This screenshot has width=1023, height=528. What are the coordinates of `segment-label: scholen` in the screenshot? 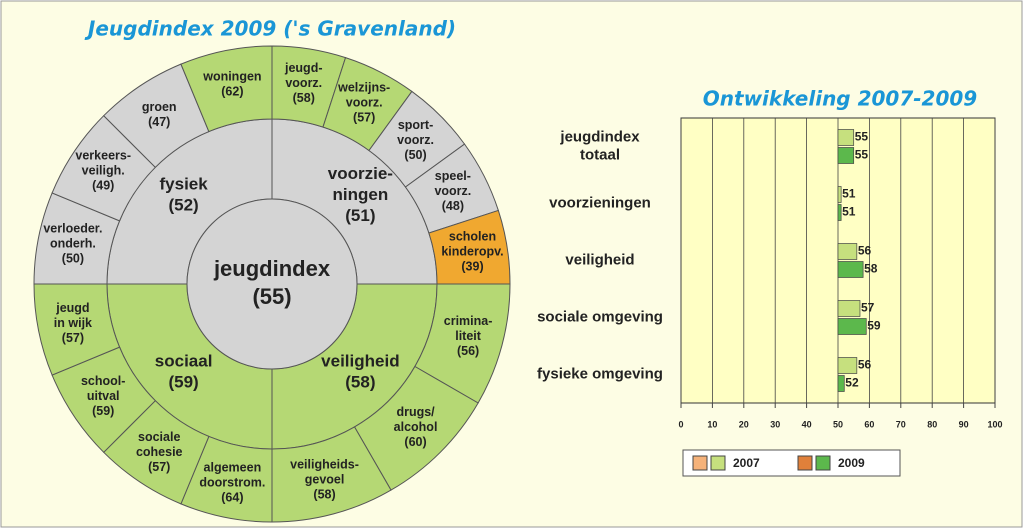 It's located at (472, 237).